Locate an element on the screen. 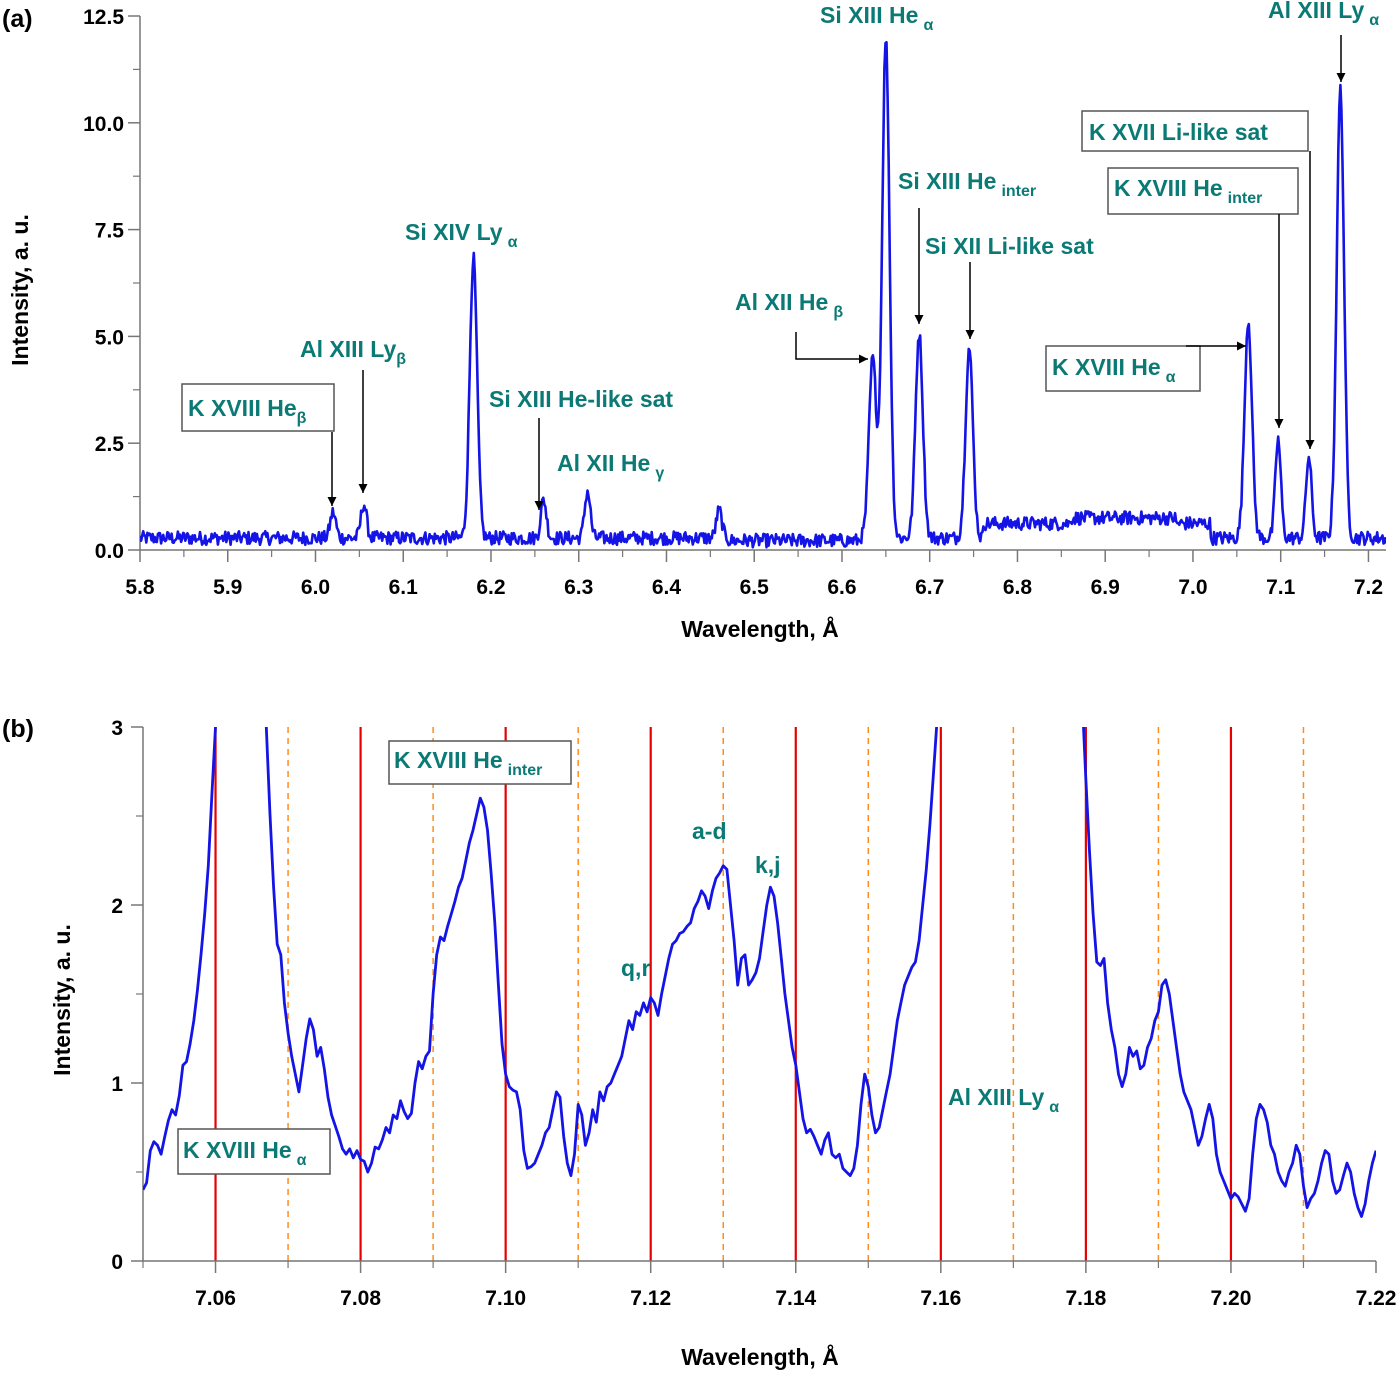  x-tick-label: 7.18 is located at coordinates (1085, 1298).